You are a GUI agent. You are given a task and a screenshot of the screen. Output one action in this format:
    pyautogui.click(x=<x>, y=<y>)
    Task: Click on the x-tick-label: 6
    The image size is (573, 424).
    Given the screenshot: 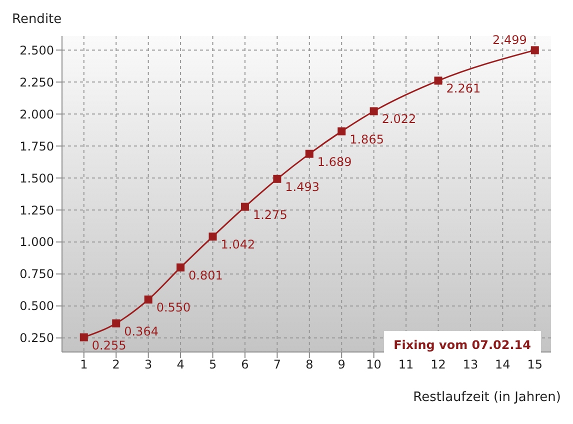 What is the action you would take?
    pyautogui.click(x=245, y=365)
    